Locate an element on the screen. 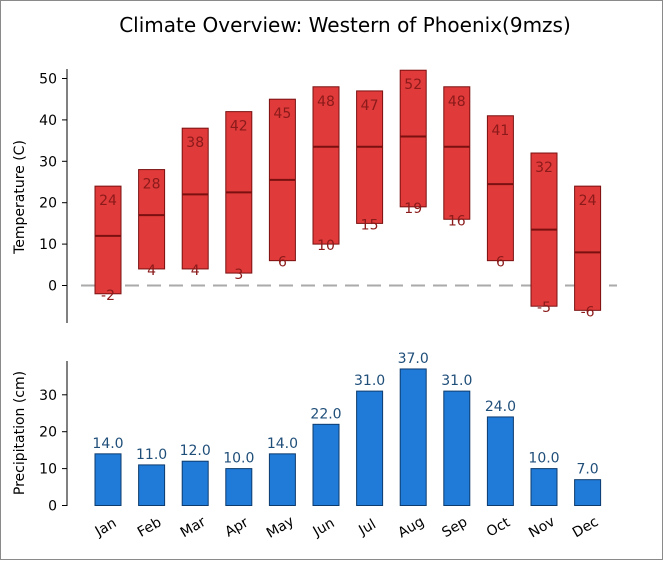  month-tick-label: Feb is located at coordinates (150, 527).